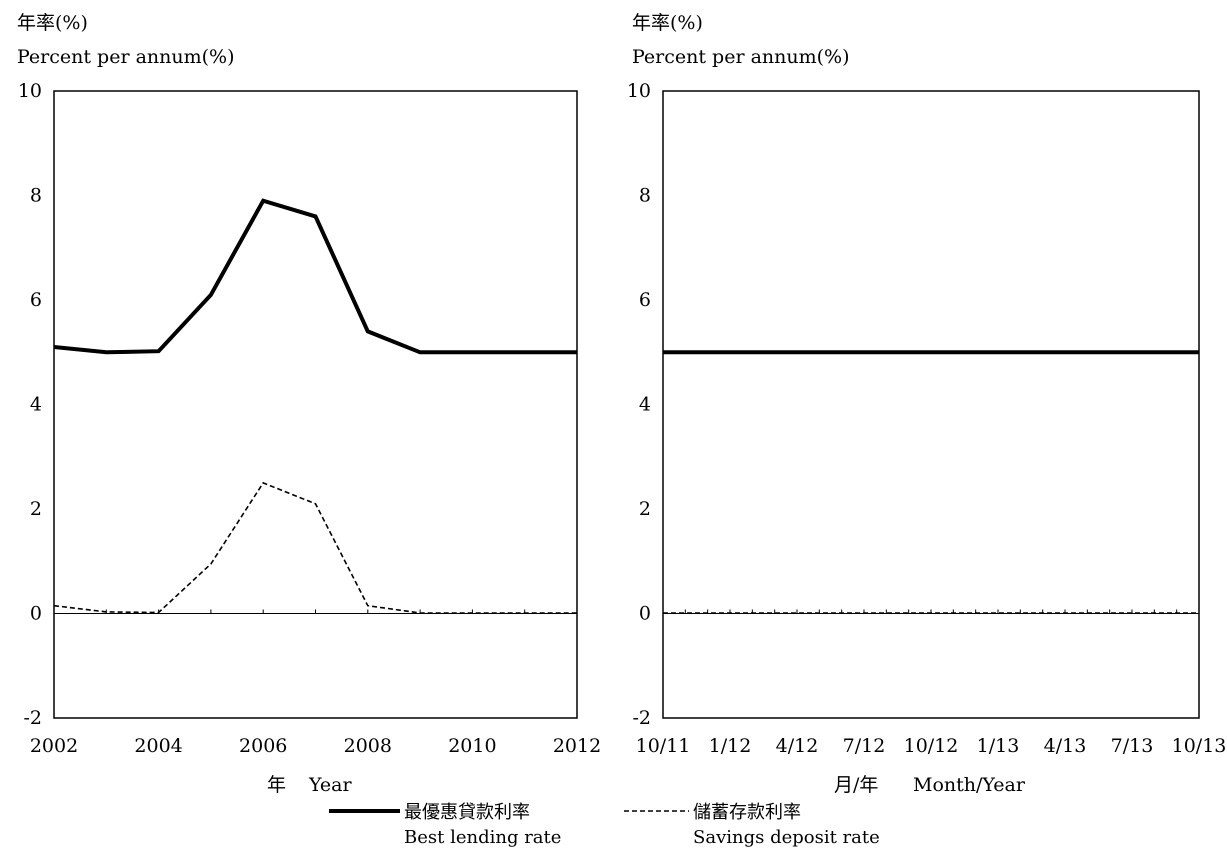  What do you see at coordinates (1199, 746) in the screenshot?
I see `right-x-tick-label: 10/13` at bounding box center [1199, 746].